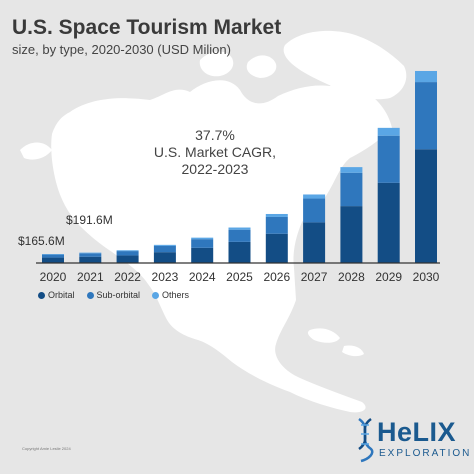  I want to click on bar-sub-orbital-2029, so click(388, 159).